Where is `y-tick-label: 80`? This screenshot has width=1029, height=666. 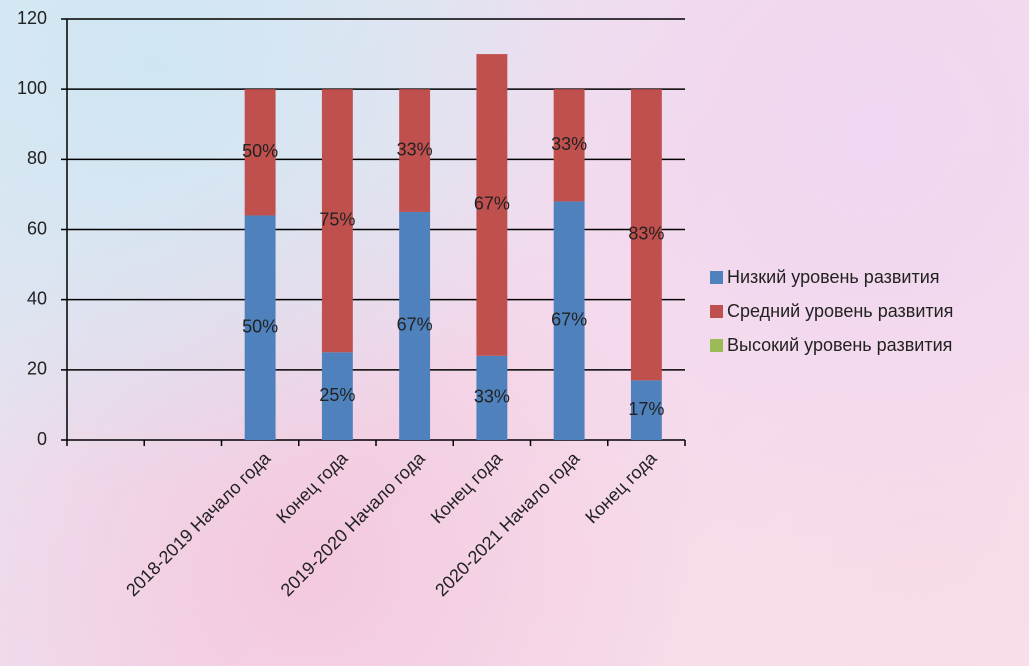
y-tick-label: 80 is located at coordinates (37, 158).